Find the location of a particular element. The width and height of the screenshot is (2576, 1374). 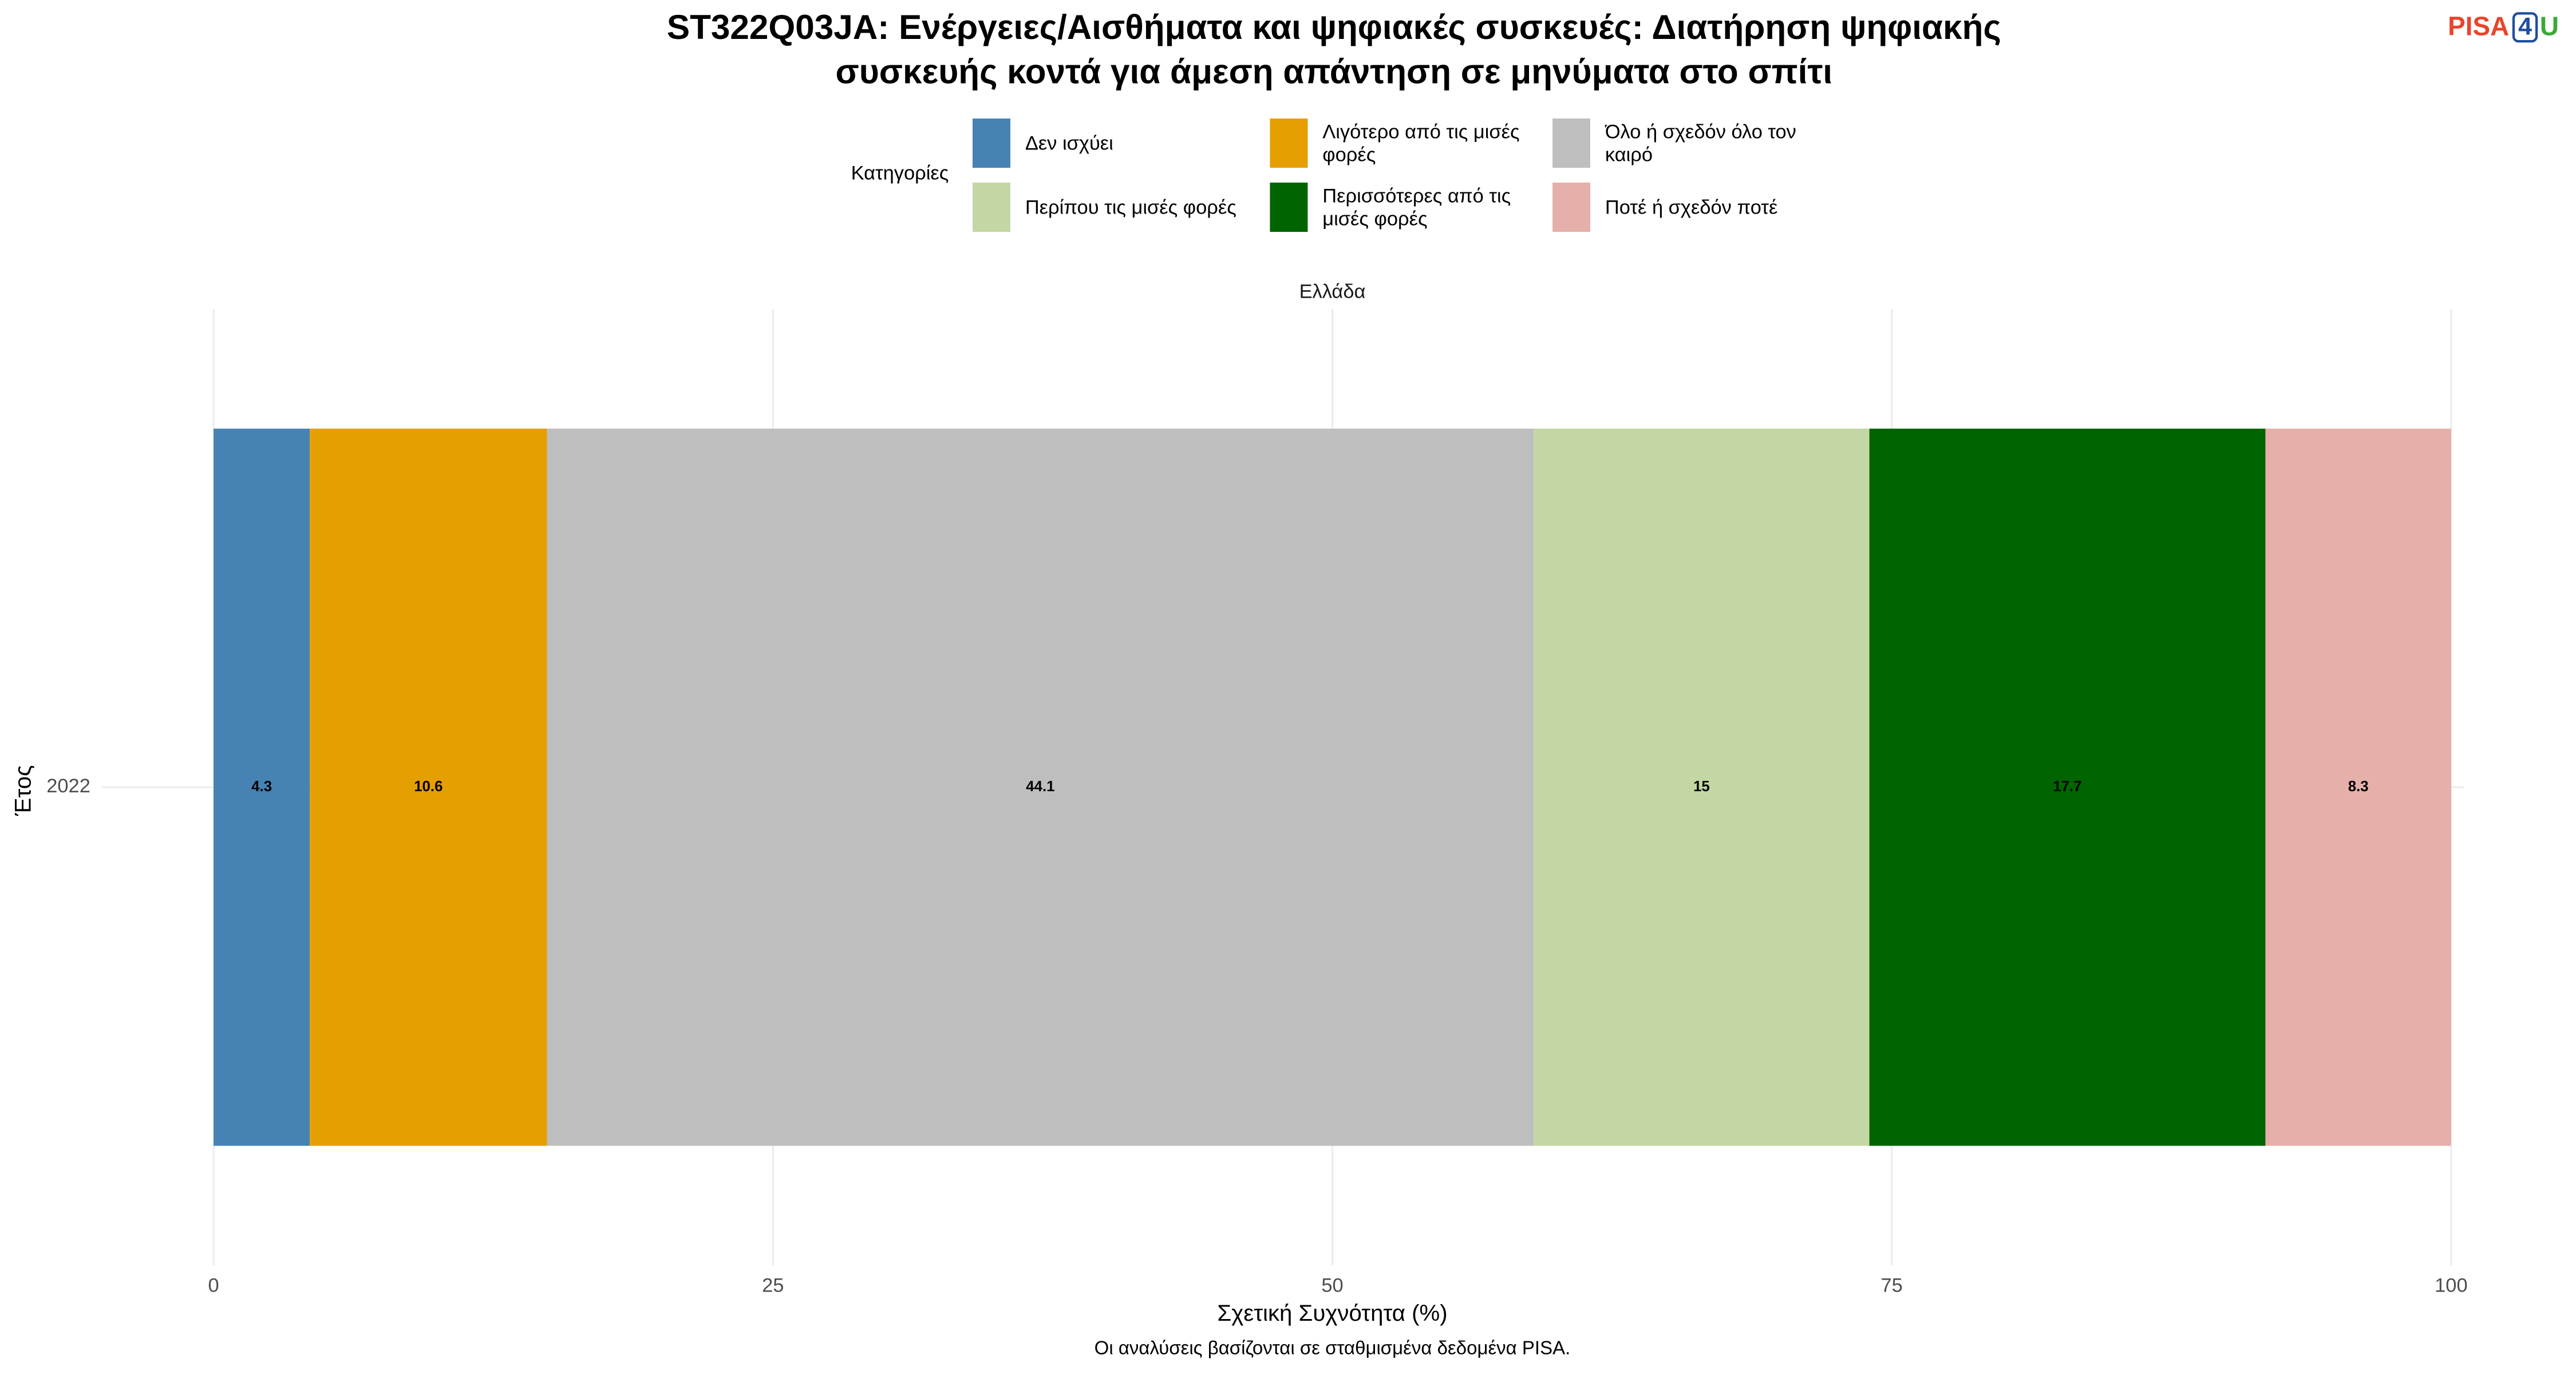

legend-title: Κατηγορίες is located at coordinates (900, 174).